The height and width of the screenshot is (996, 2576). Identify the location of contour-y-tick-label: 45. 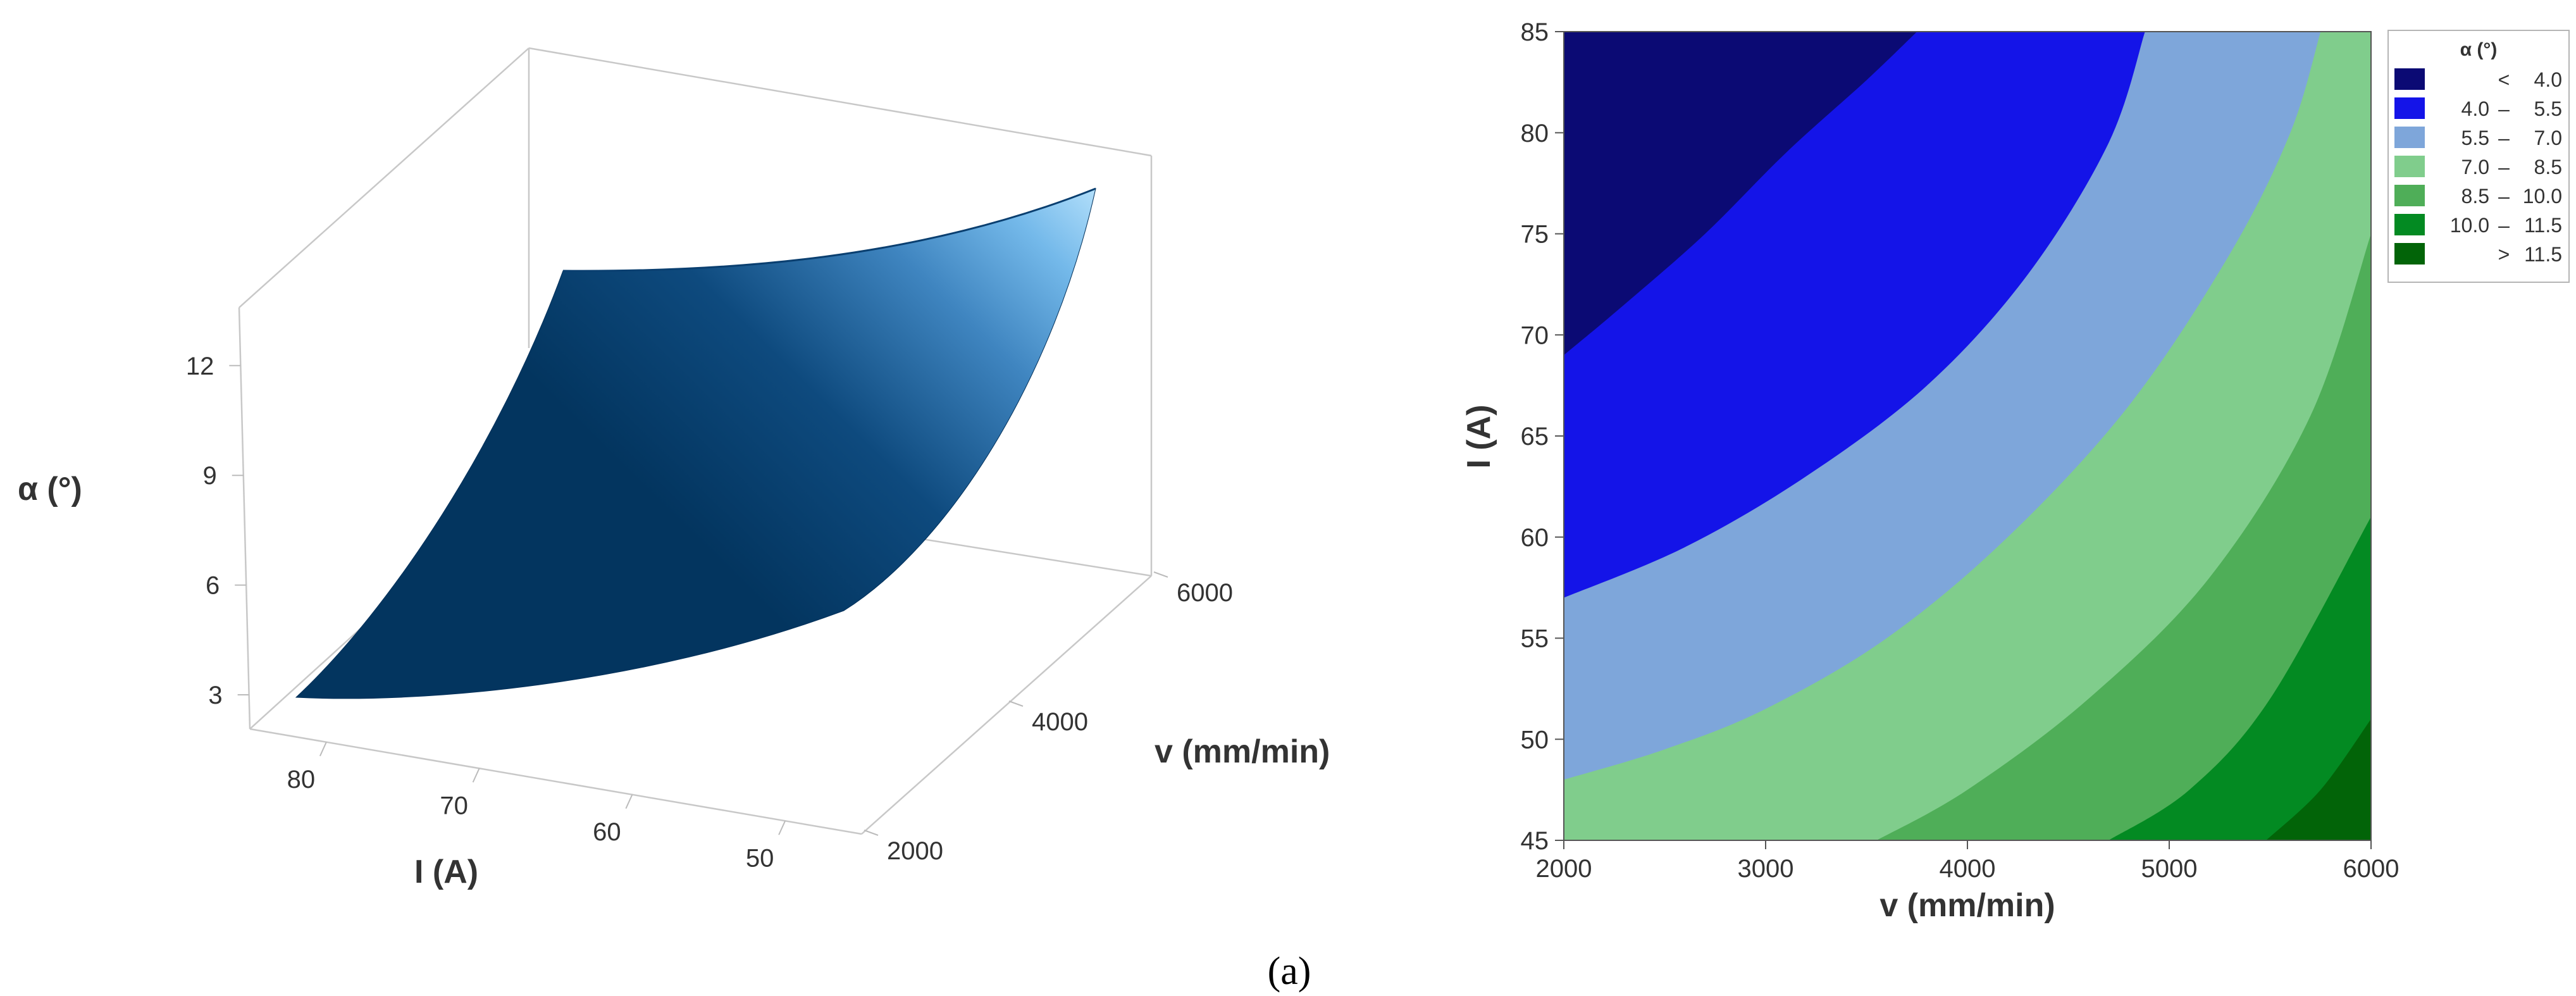
(1535, 841).